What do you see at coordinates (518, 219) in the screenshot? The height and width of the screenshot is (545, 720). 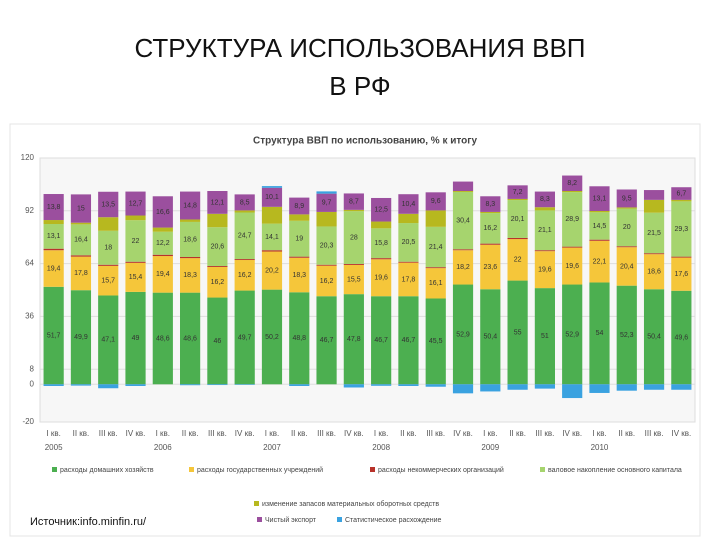 I see `data-label: 20,1` at bounding box center [518, 219].